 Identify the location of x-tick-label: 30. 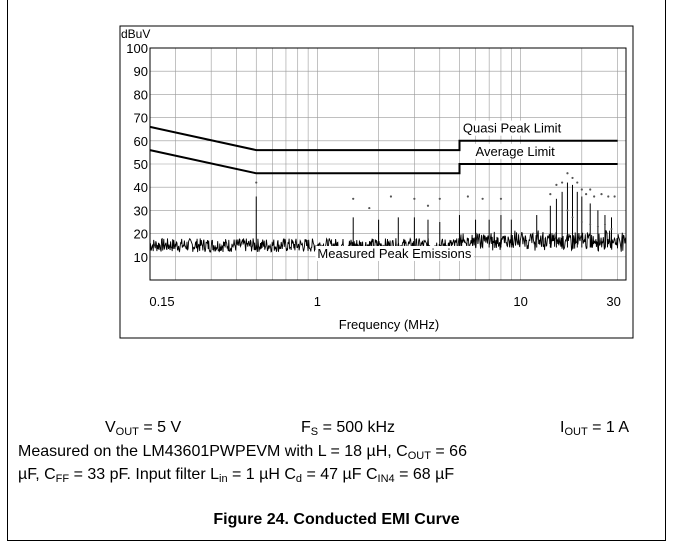
(613, 301).